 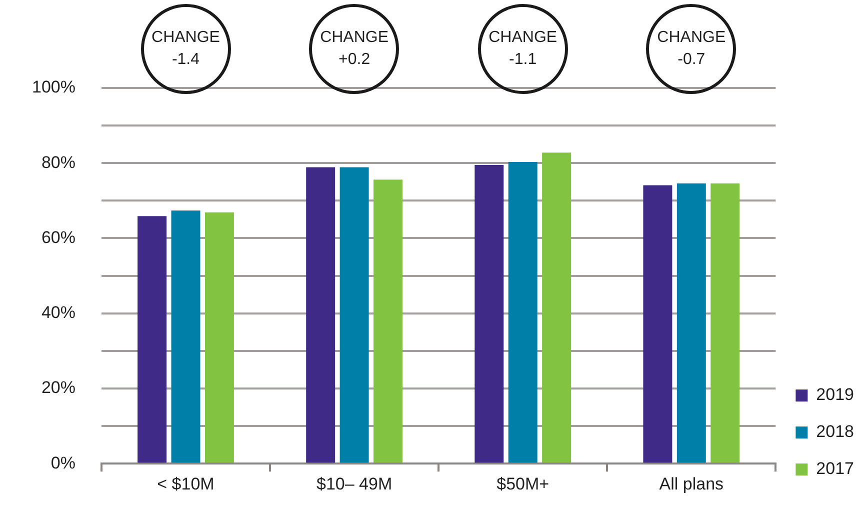 I want to click on y-tick-label: 60%, so click(x=58, y=237).